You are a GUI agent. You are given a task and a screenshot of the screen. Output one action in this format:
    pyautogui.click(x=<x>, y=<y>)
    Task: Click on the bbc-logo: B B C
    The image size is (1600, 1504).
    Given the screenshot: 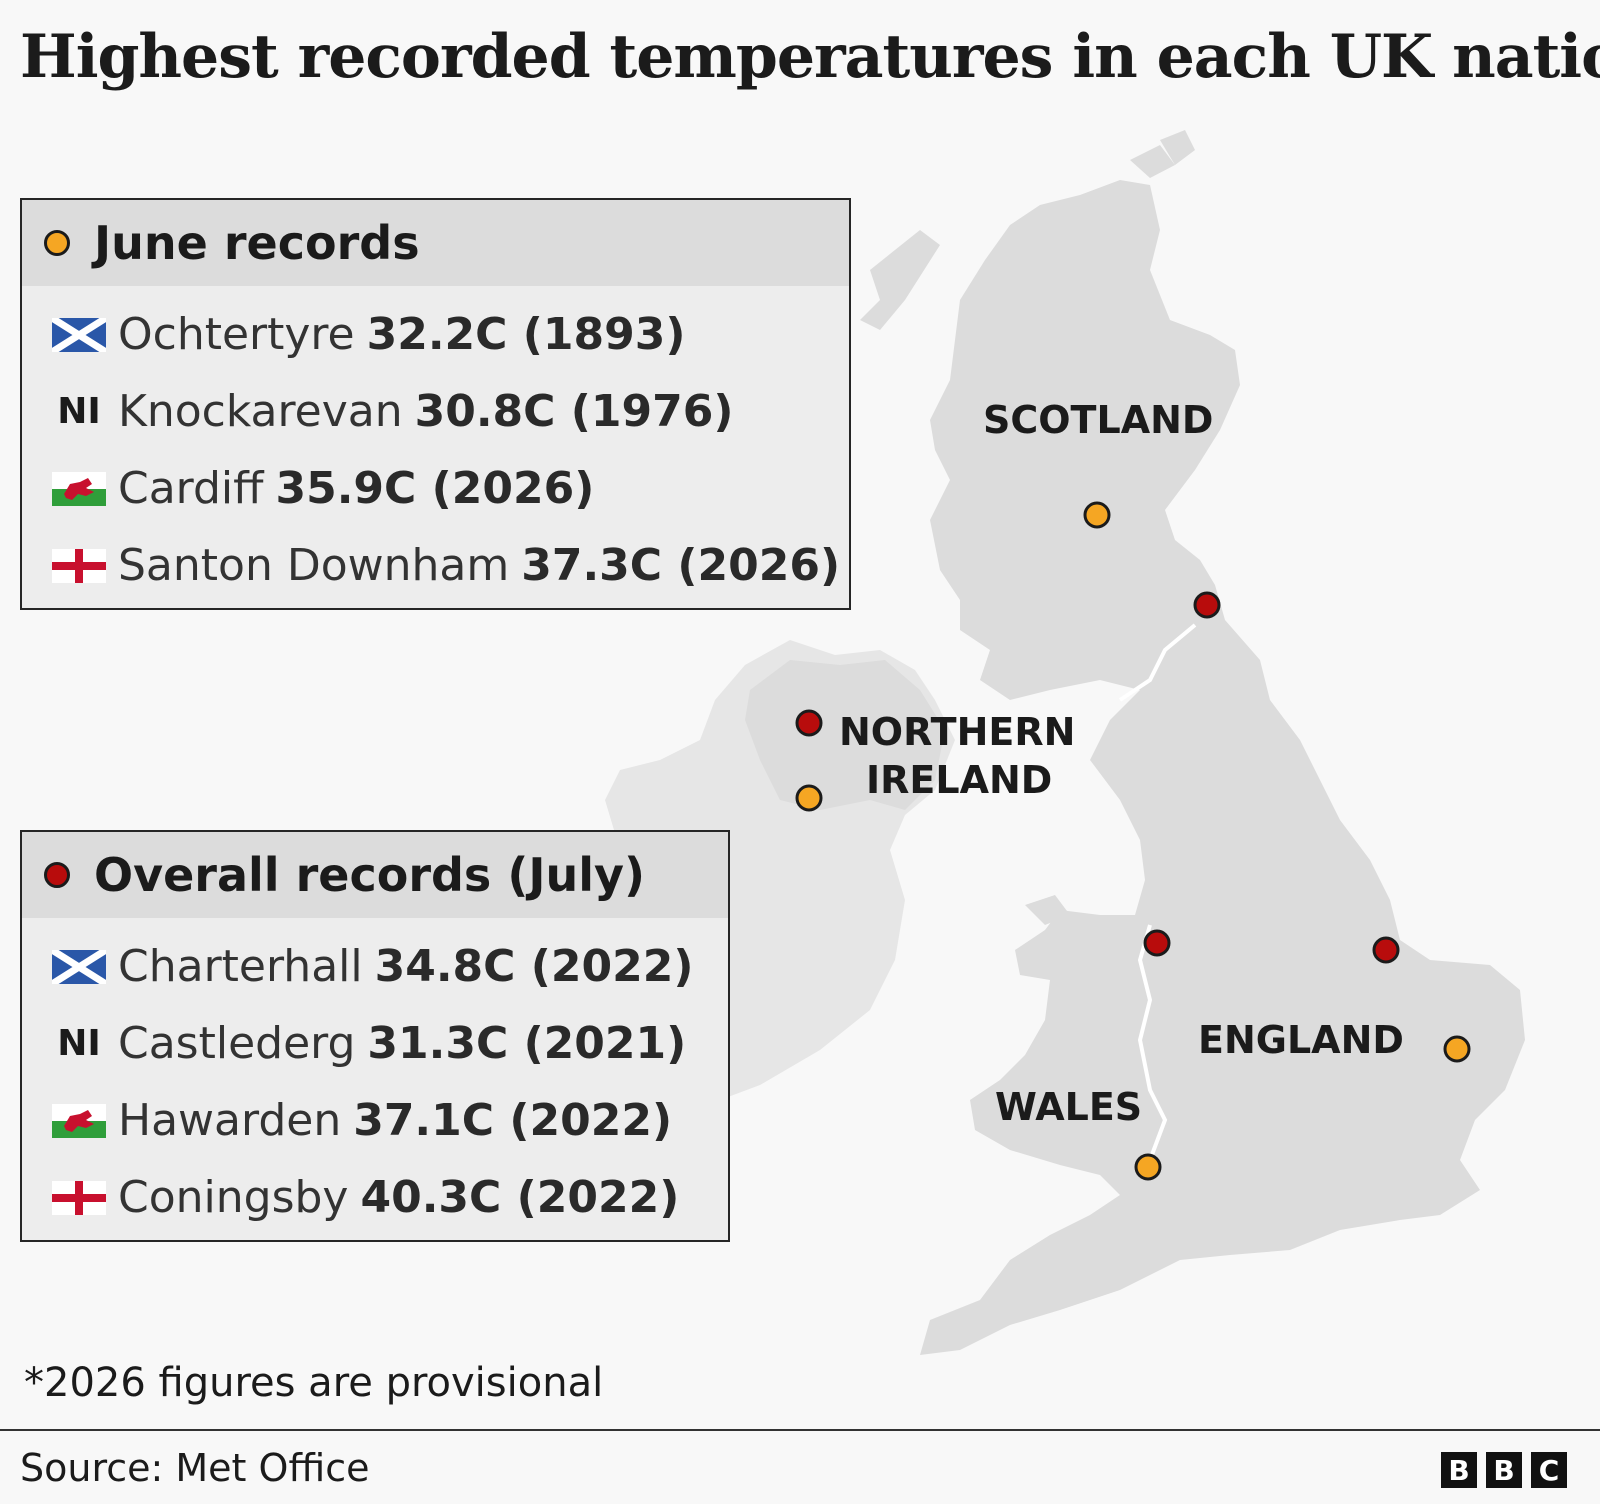 What is the action you would take?
    pyautogui.click(x=1504, y=1470)
    